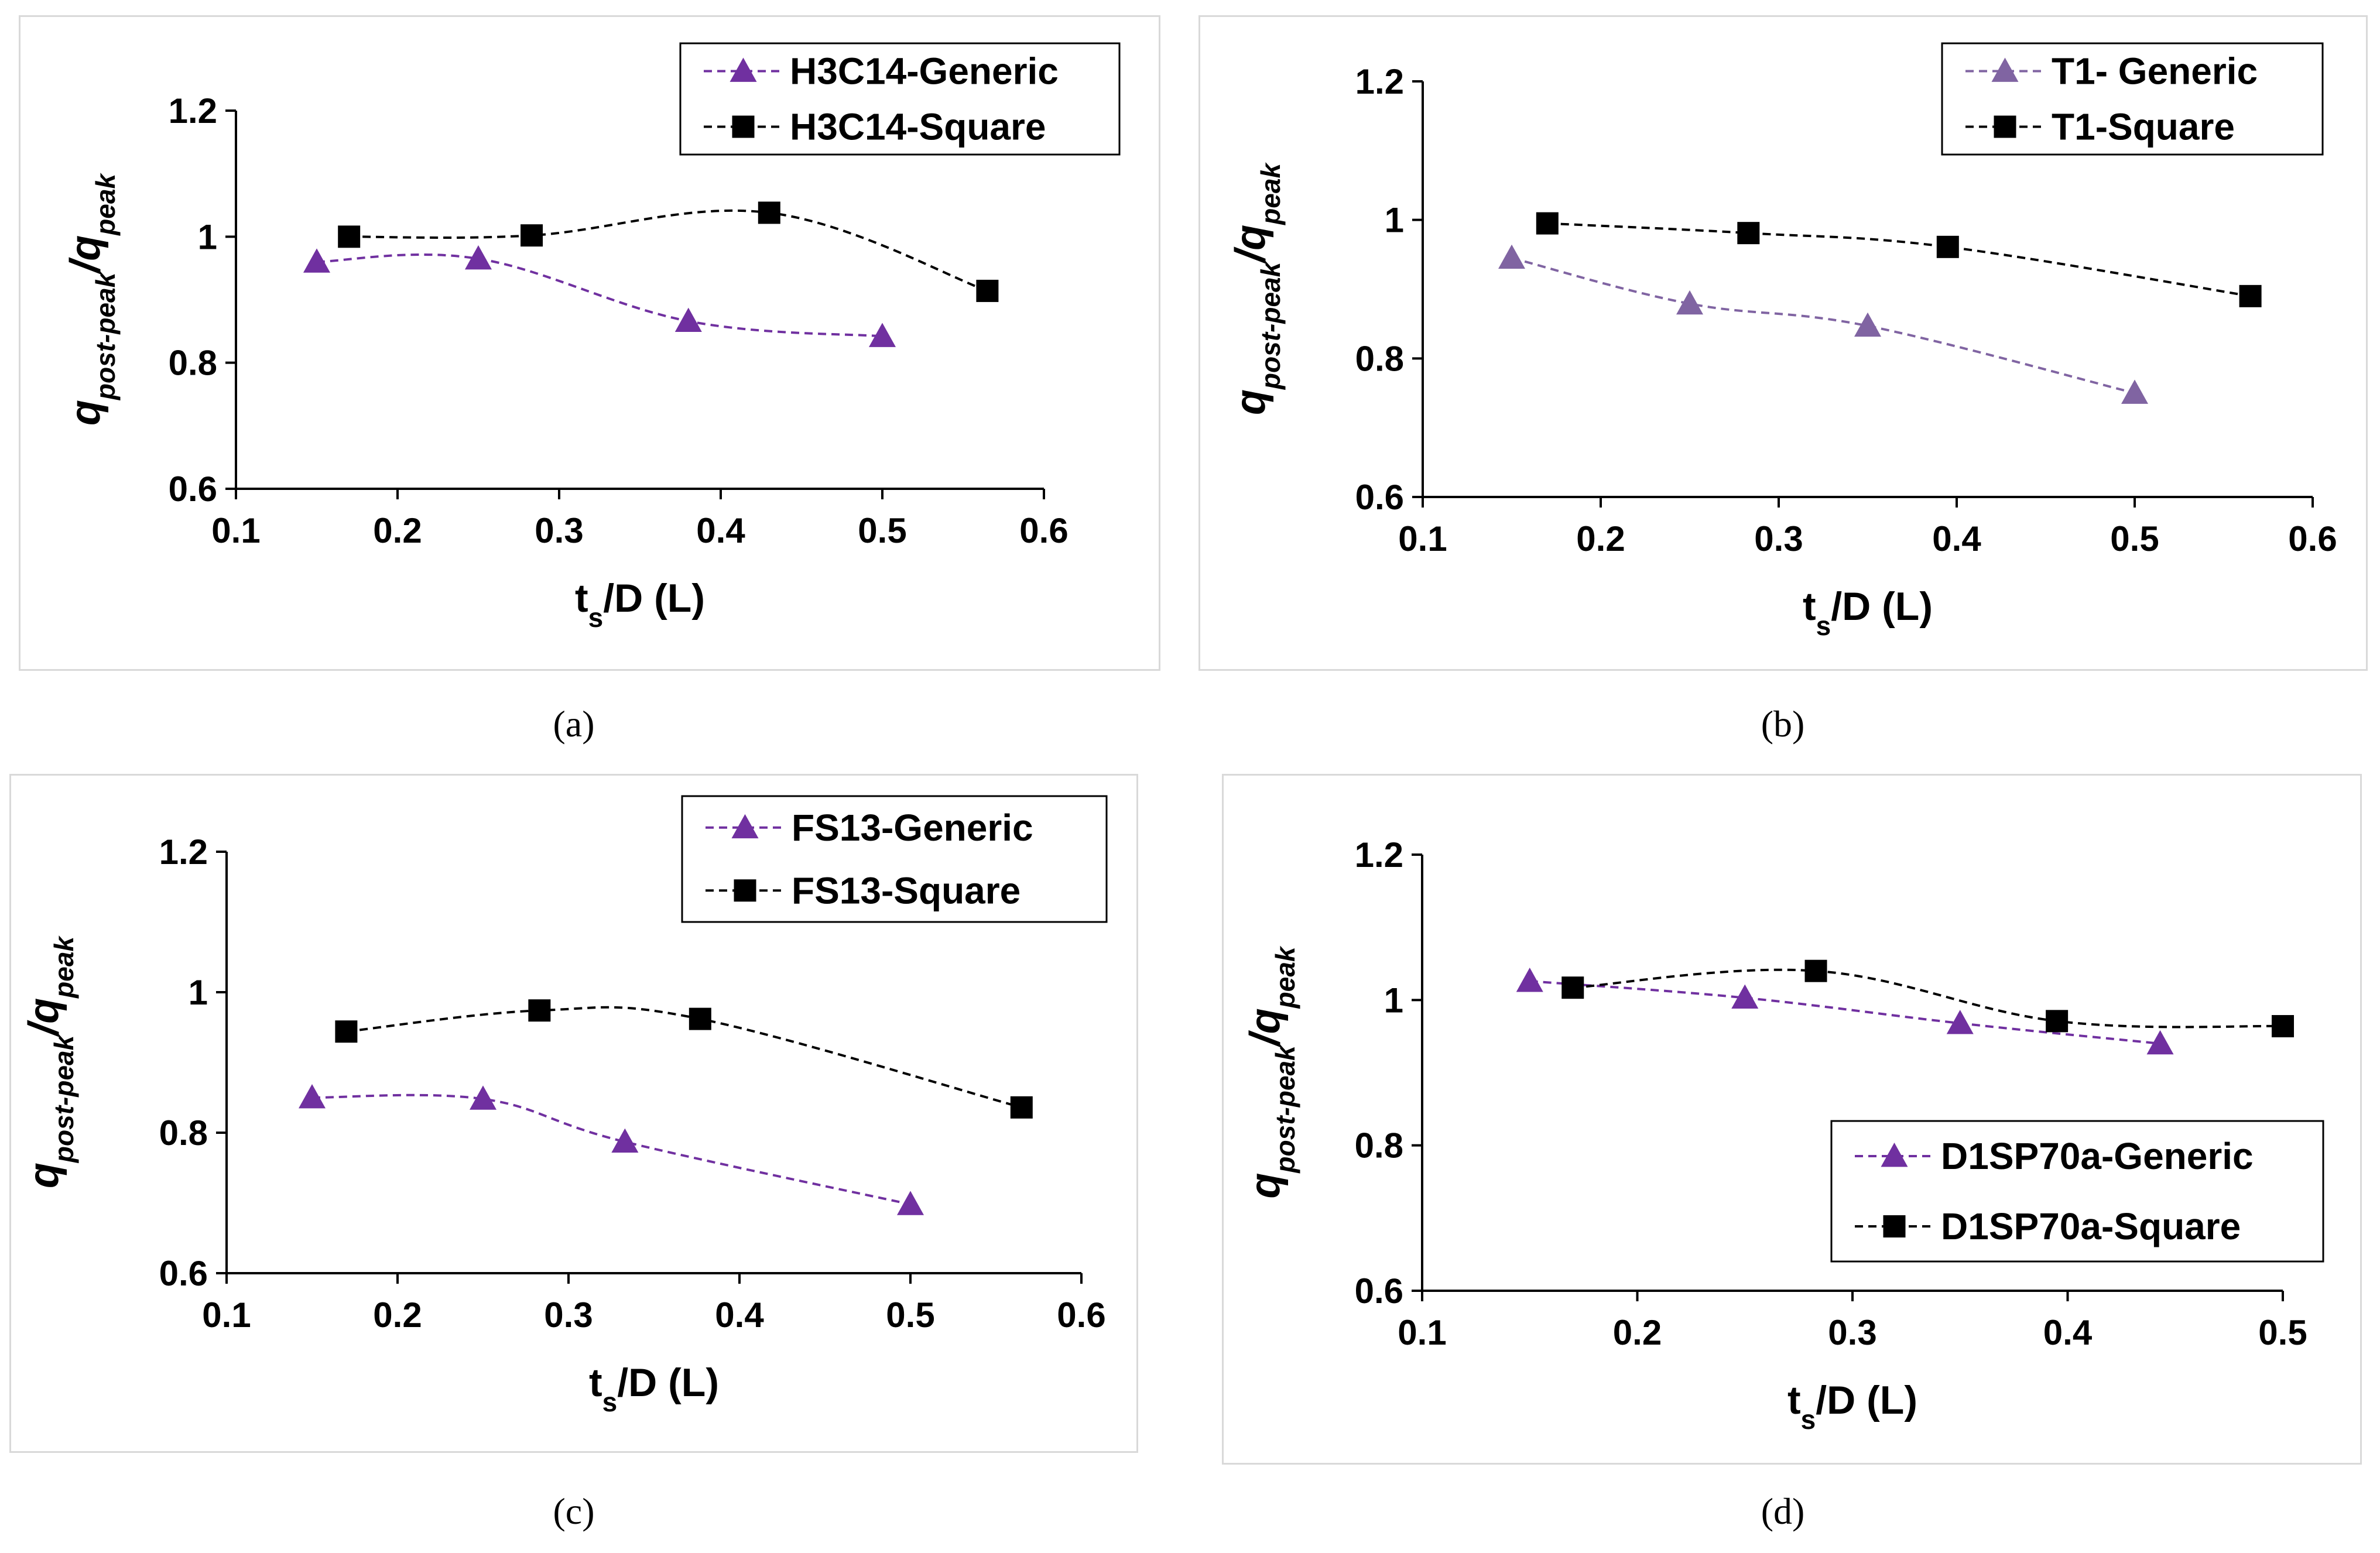 The image size is (2380, 1553). Describe the element at coordinates (924, 71) in the screenshot. I see `legend-label: H3C14-Generic` at that location.